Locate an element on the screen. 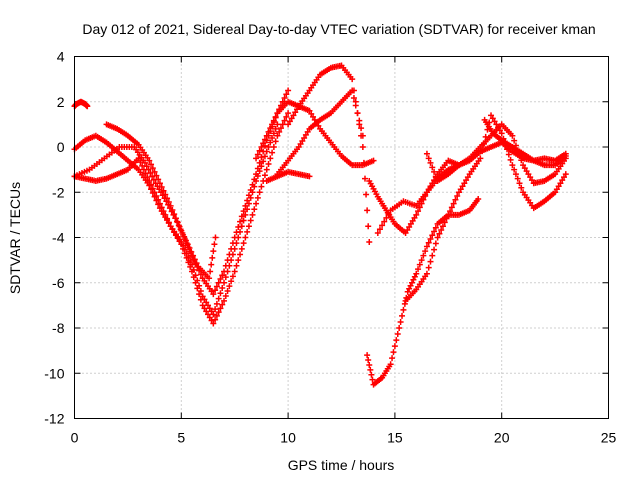 This screenshot has width=640, height=480. y-axis-label: SDTVAR / TECUs is located at coordinates (15, 238).